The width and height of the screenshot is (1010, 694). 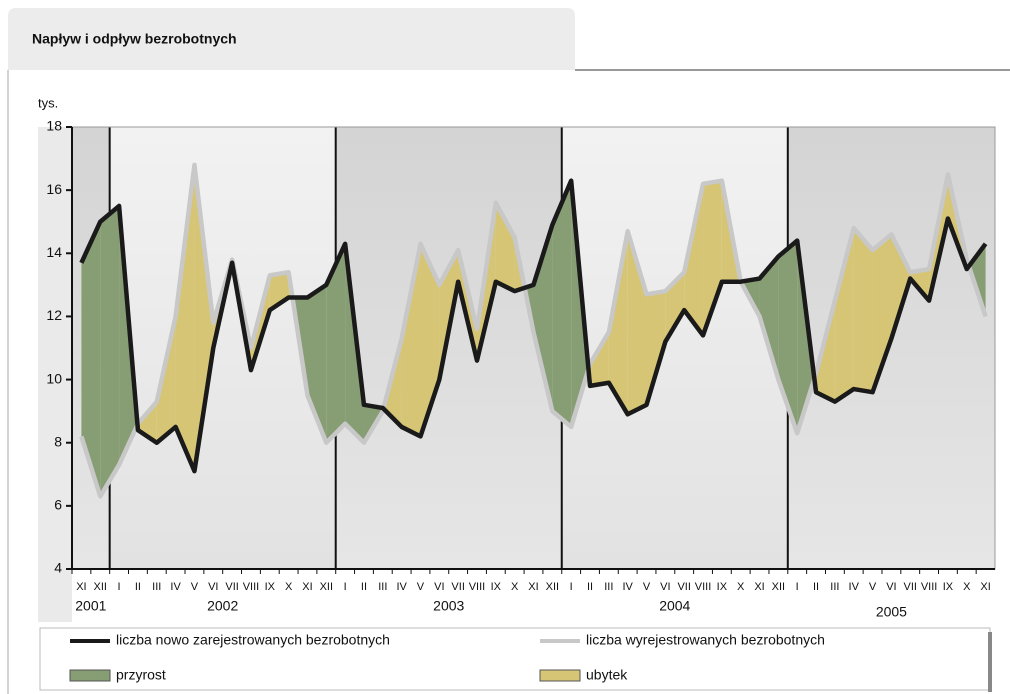 What do you see at coordinates (54, 378) in the screenshot?
I see `y-tick-label: 10` at bounding box center [54, 378].